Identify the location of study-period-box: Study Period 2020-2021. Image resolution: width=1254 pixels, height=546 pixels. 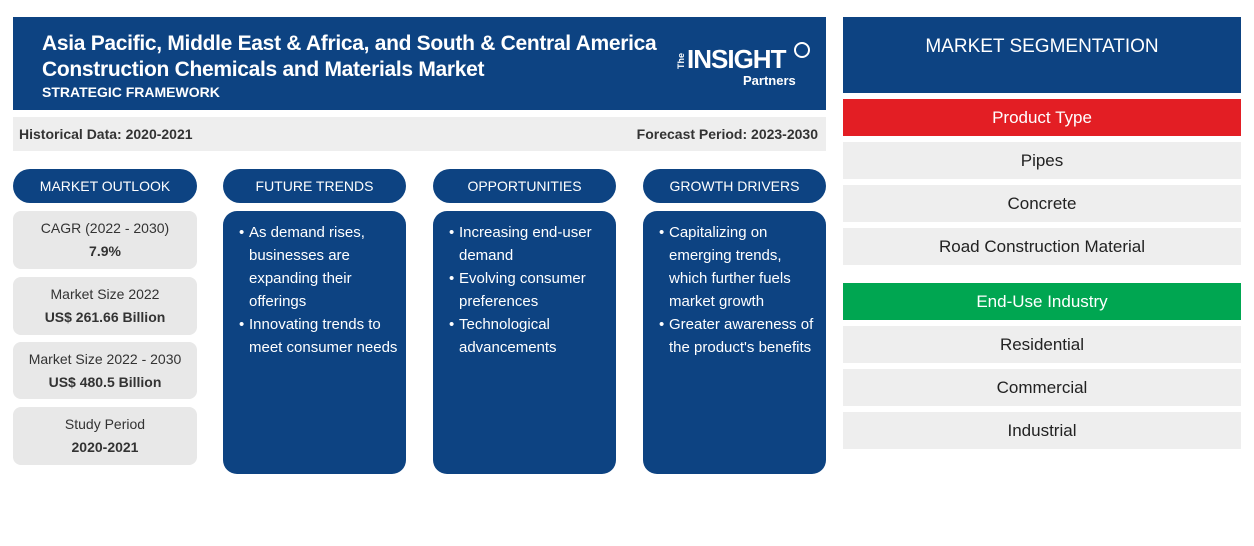
(105, 436).